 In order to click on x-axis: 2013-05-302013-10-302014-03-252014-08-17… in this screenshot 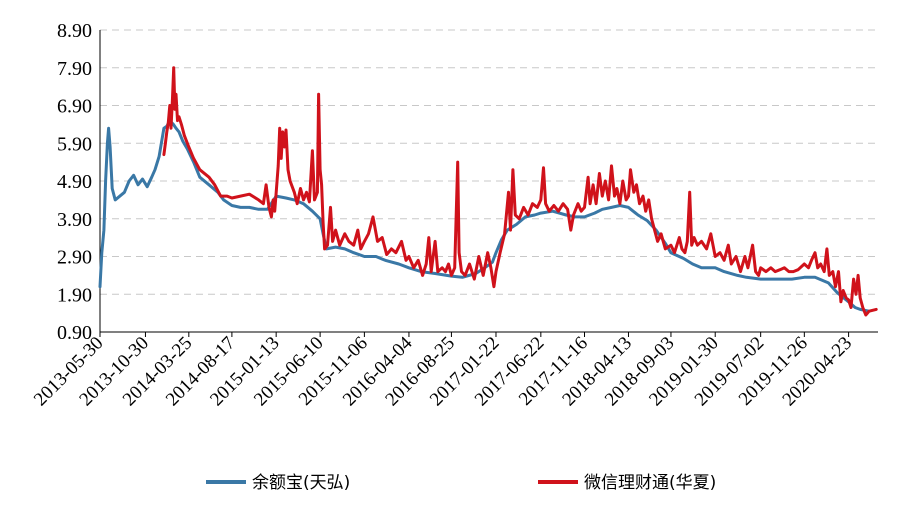, I will do `click(454, 370)`.